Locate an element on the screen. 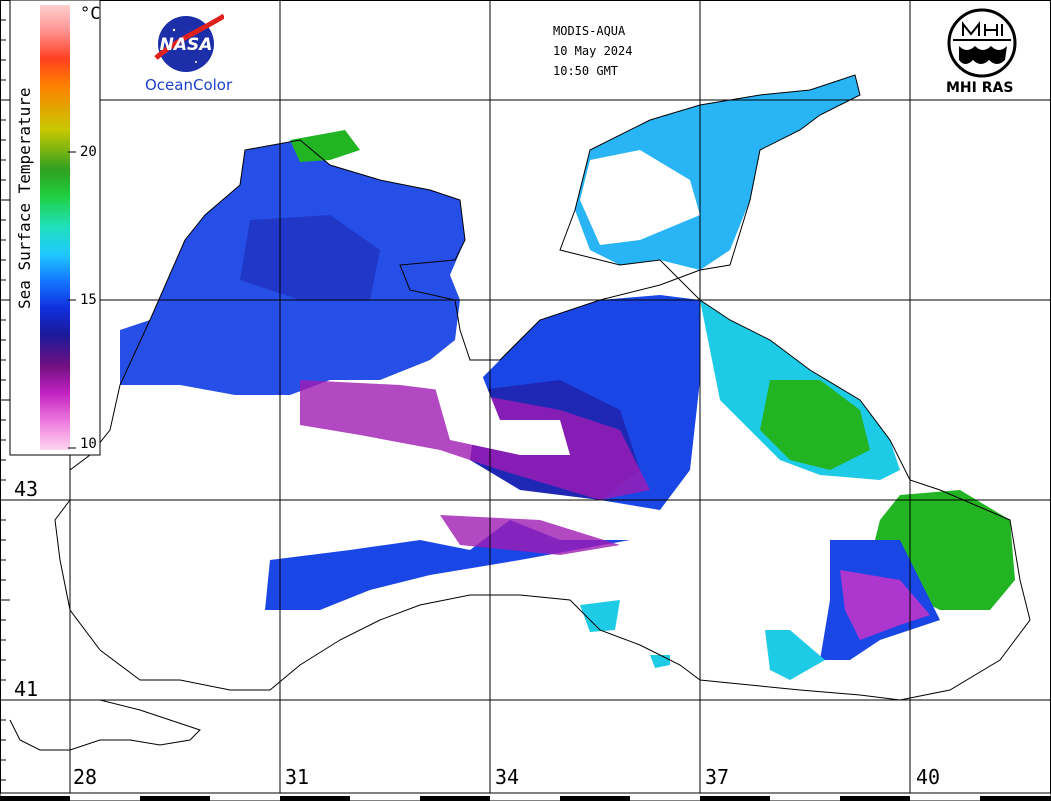 This screenshot has height=801, width=1051. time-label: 10:50 GMT is located at coordinates (586, 71).